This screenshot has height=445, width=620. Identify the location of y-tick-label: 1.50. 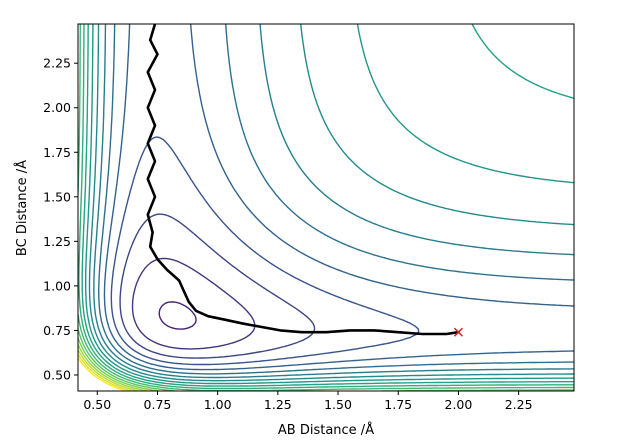
(57, 196).